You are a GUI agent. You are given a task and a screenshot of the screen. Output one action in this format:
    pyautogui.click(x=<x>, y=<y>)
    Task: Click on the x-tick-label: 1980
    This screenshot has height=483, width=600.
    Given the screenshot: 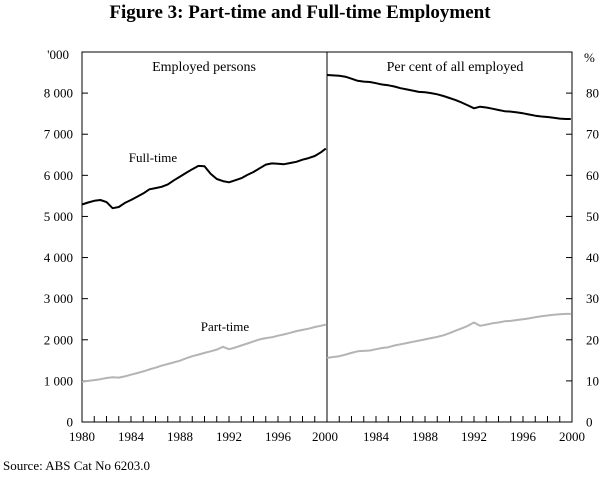 What is the action you would take?
    pyautogui.click(x=82, y=436)
    